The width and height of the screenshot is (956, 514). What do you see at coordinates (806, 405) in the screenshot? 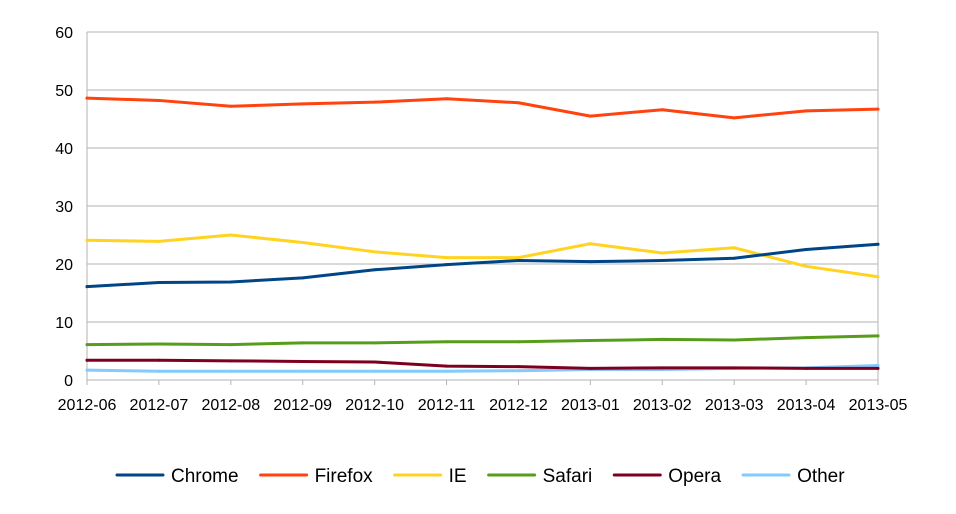
I see `x-tick-label: 2013-04` at bounding box center [806, 405].